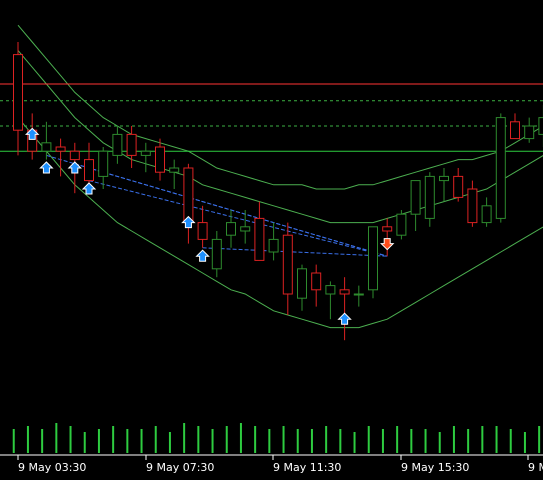 The image size is (543, 480). I want to click on time-tick-label: 9 May 03:30, so click(52, 467).